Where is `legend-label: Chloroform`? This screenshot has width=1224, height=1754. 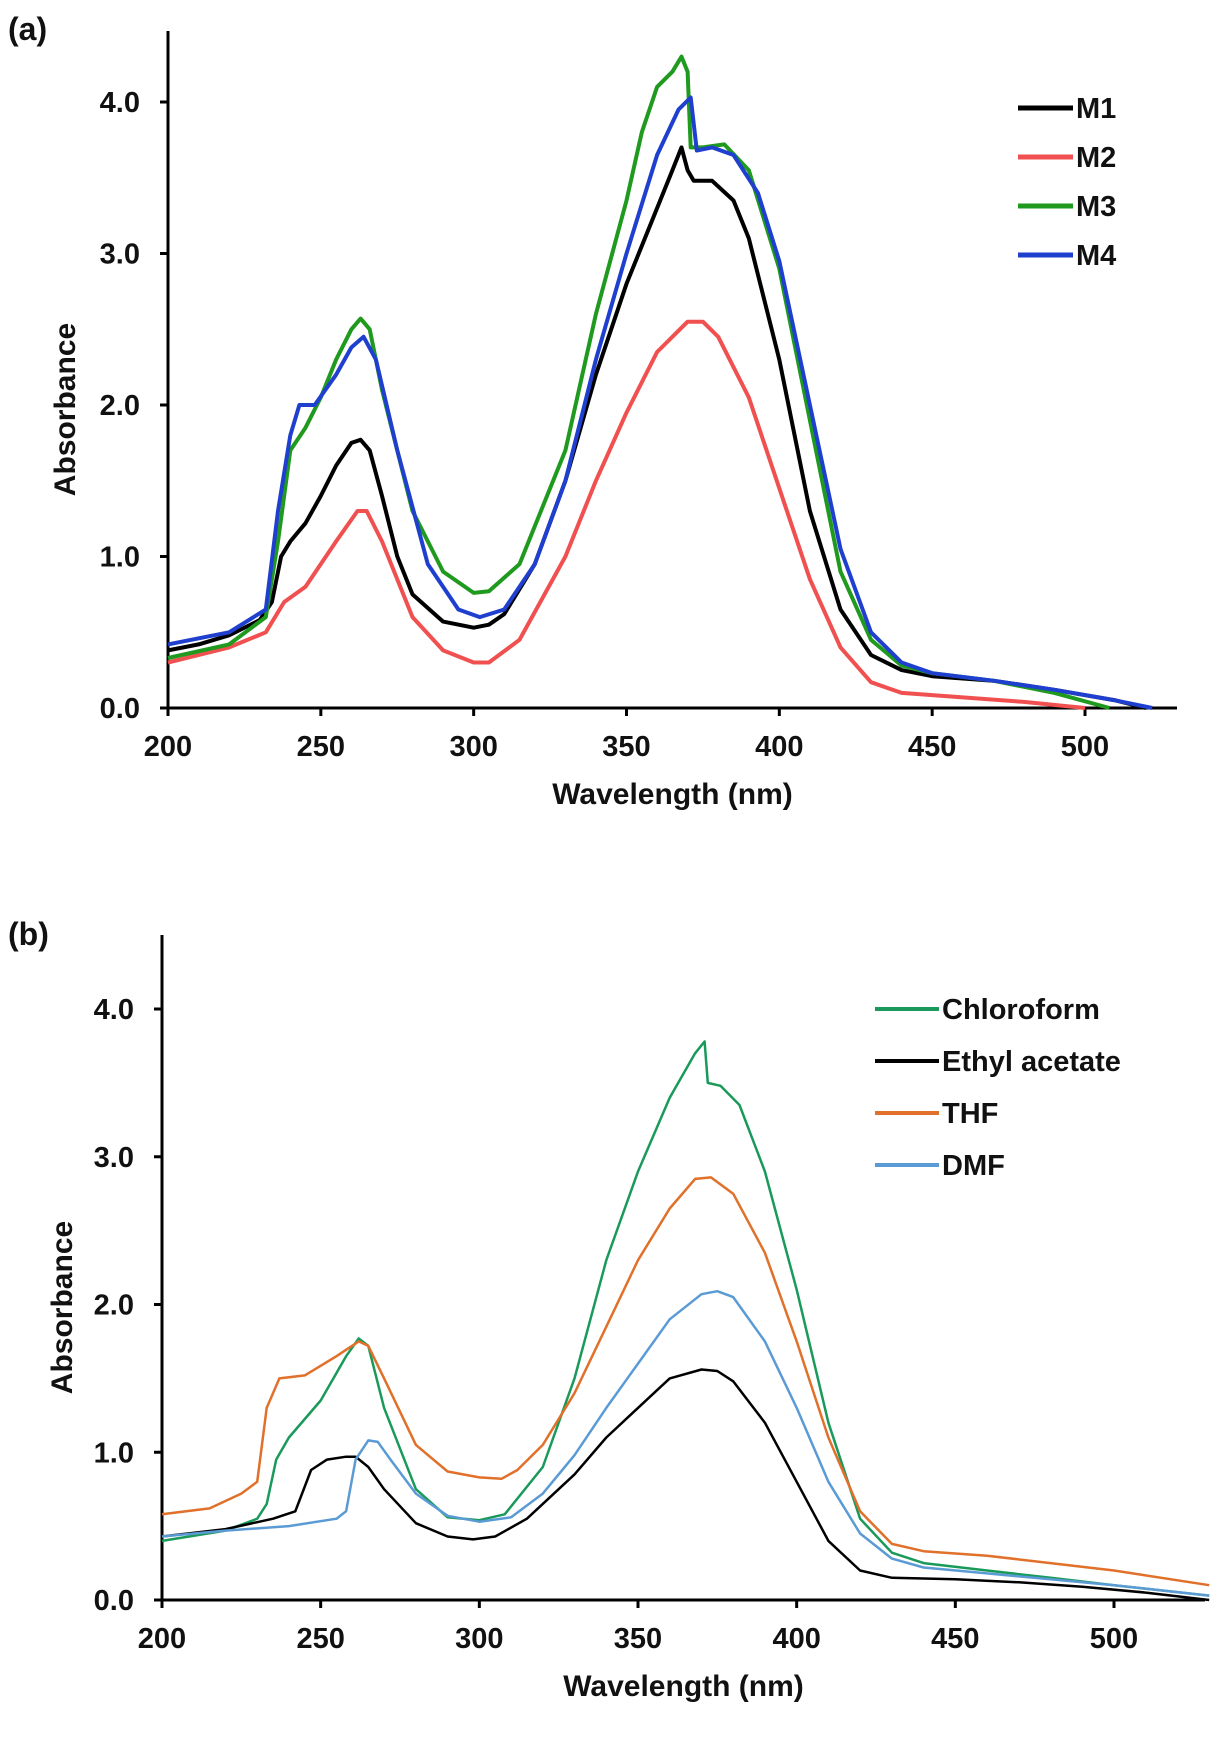 legend-label: Chloroform is located at coordinates (1021, 1010).